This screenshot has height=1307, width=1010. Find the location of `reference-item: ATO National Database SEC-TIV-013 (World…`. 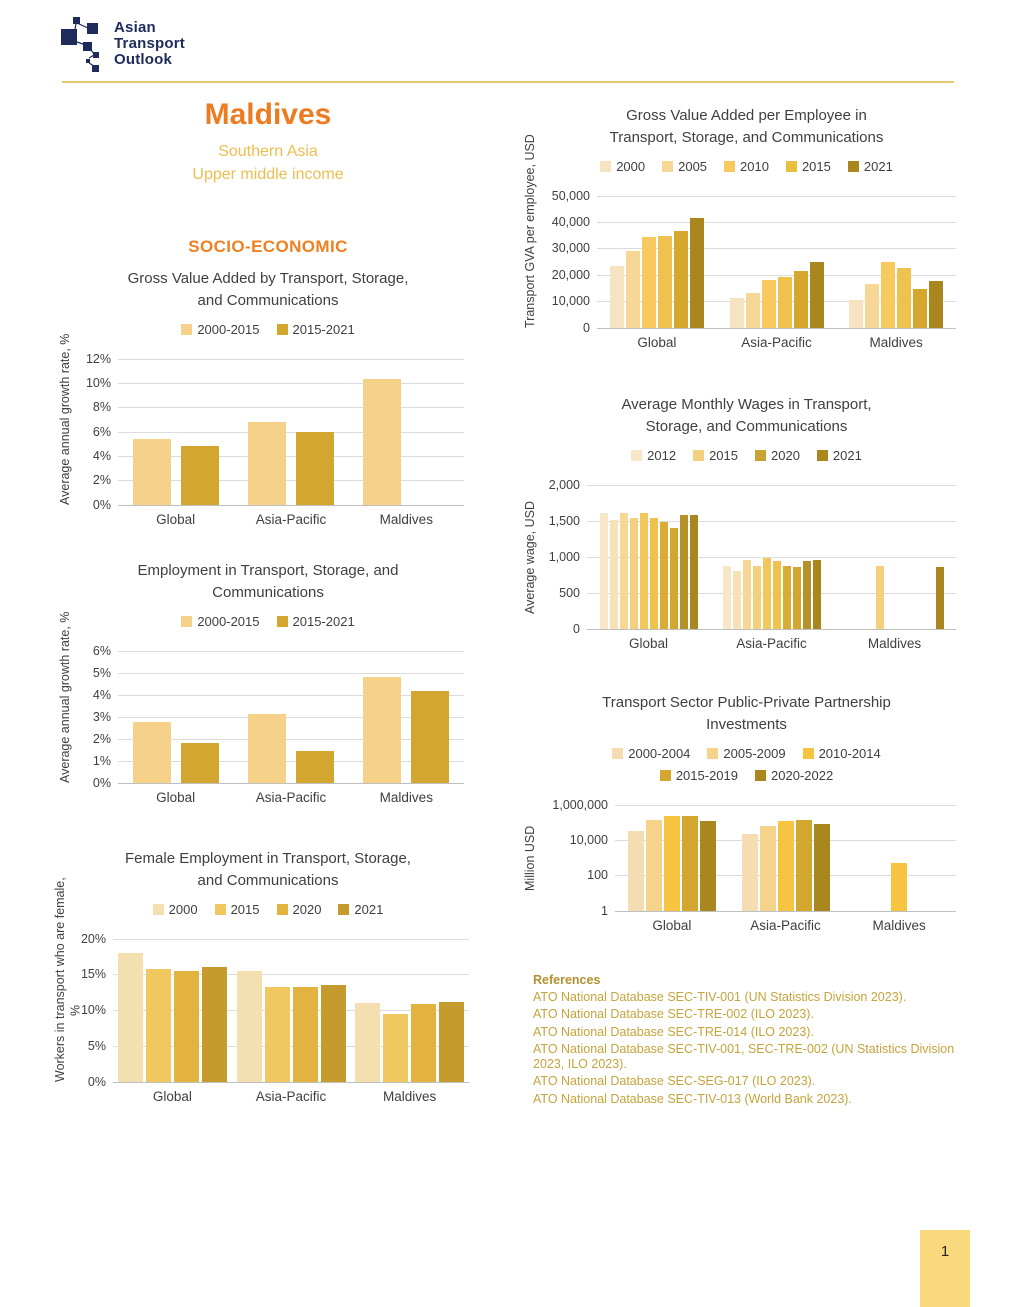

reference-item: ATO National Database SEC-TIV-013 (World… is located at coordinates (692, 1098).